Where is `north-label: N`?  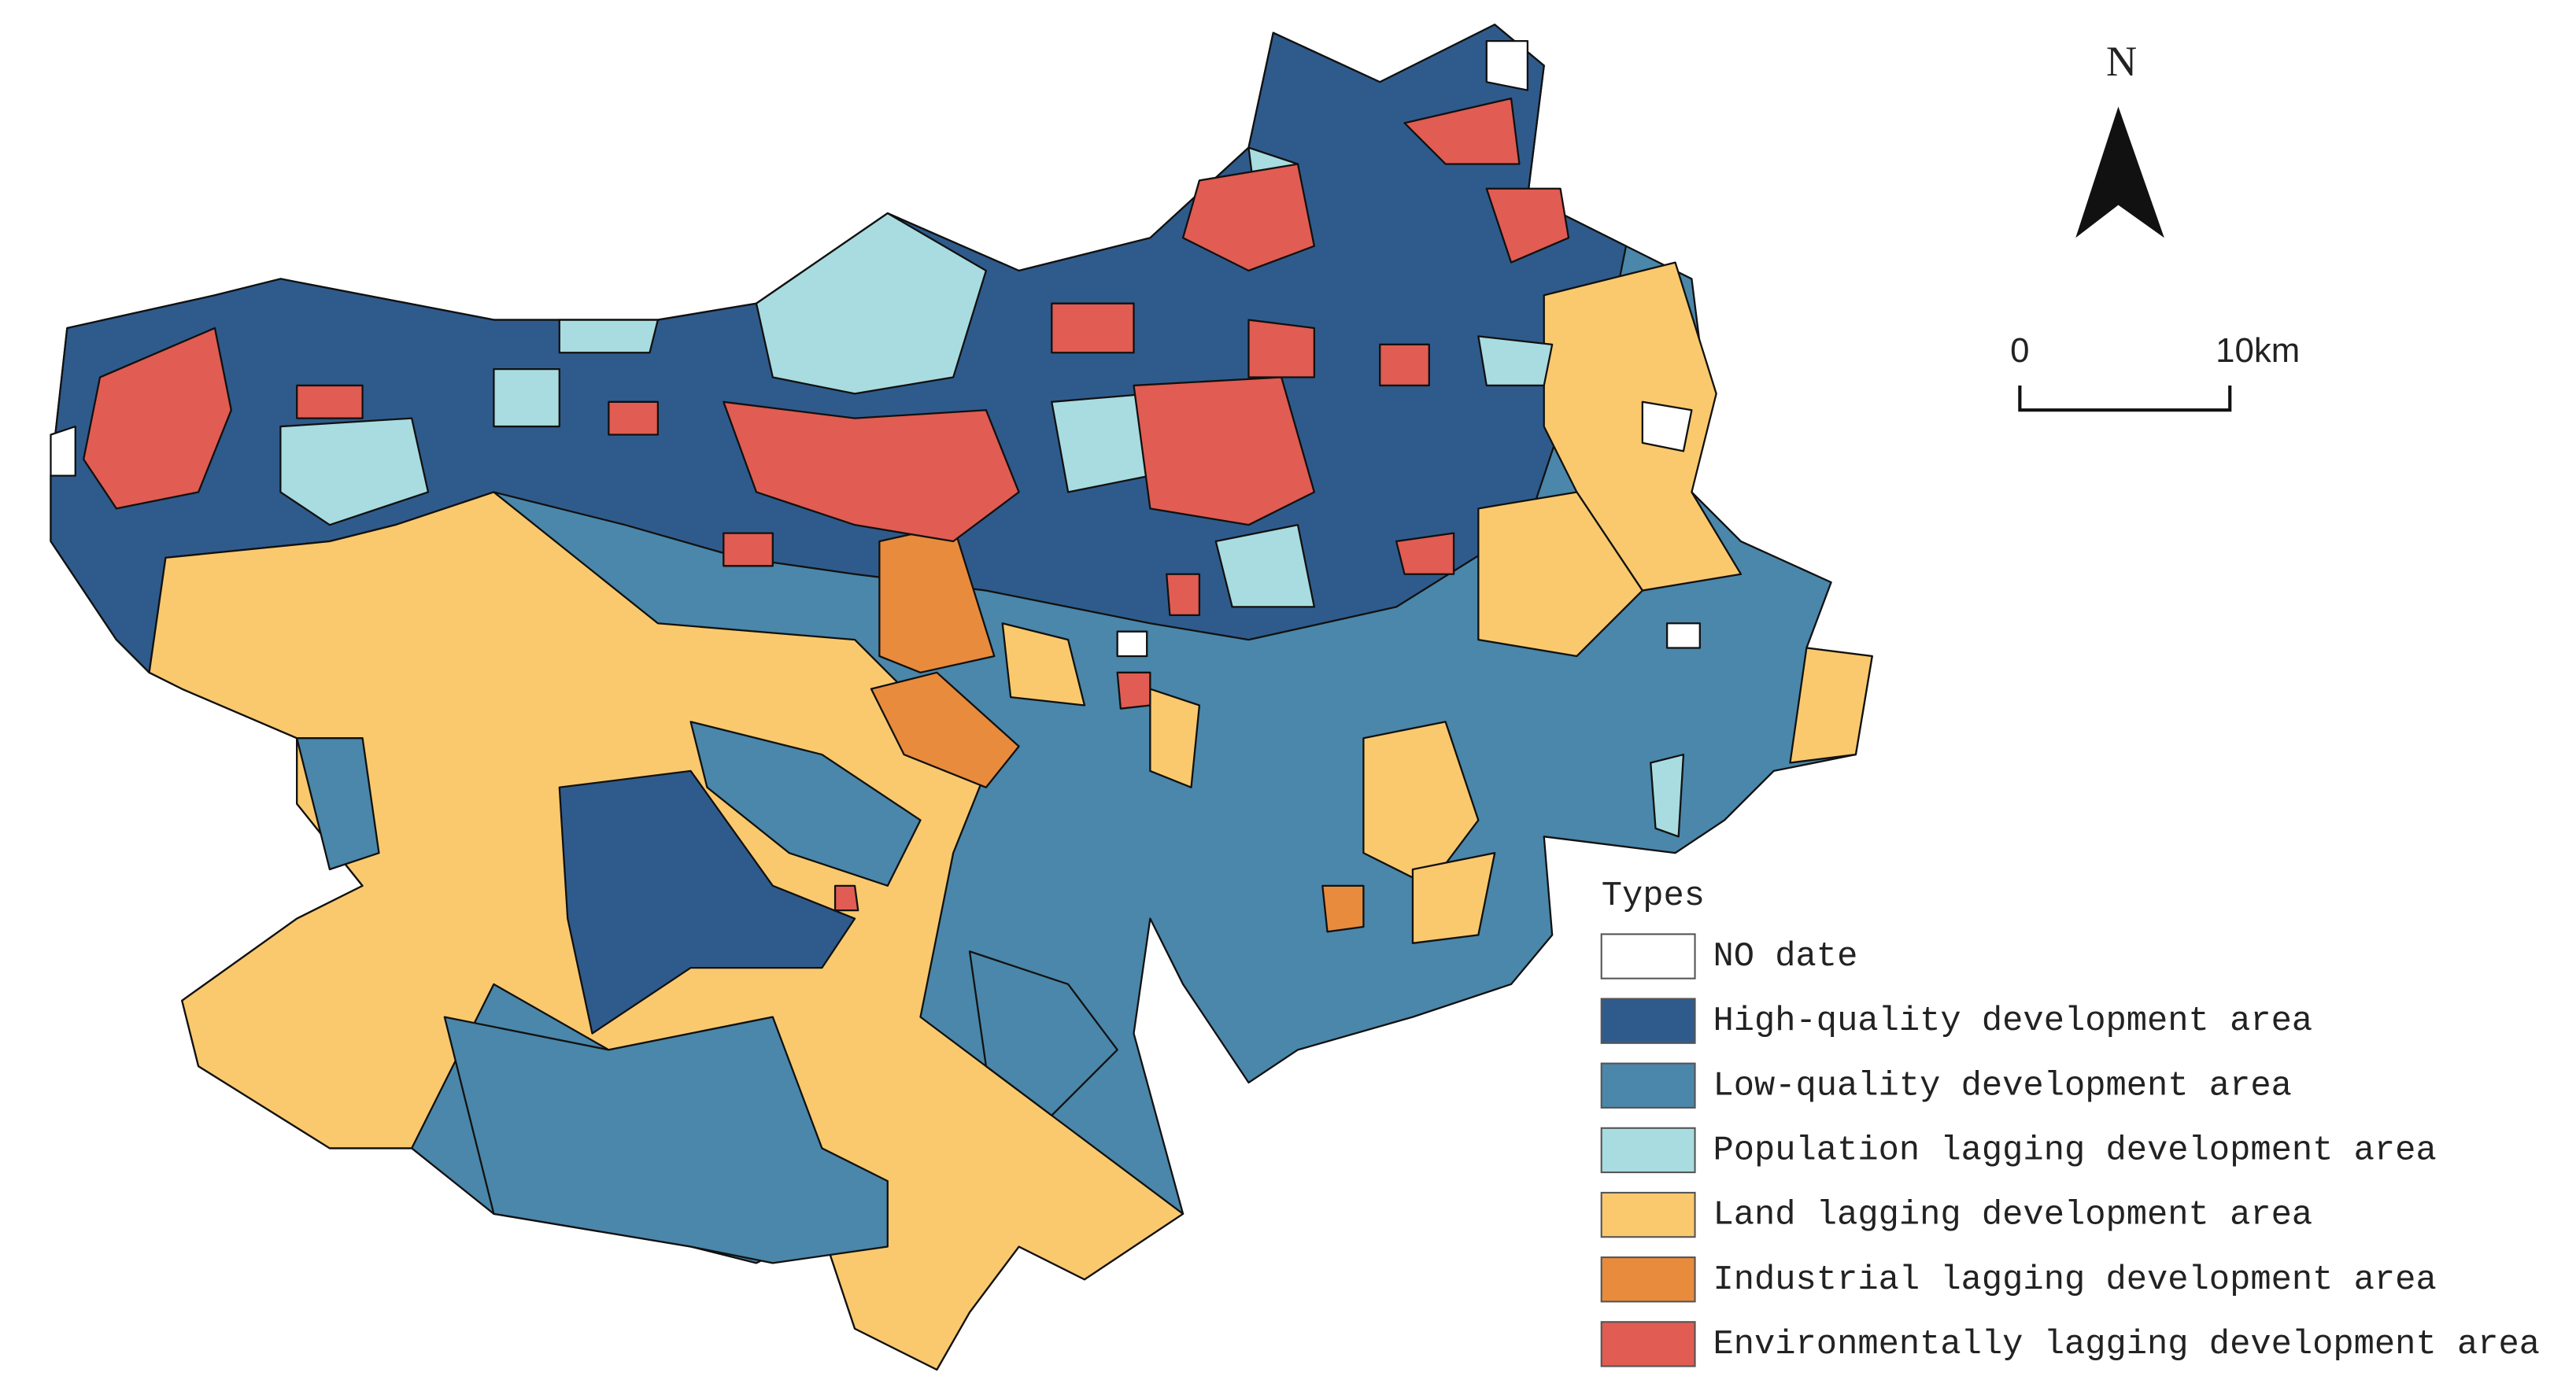
north-label: N is located at coordinates (2121, 61).